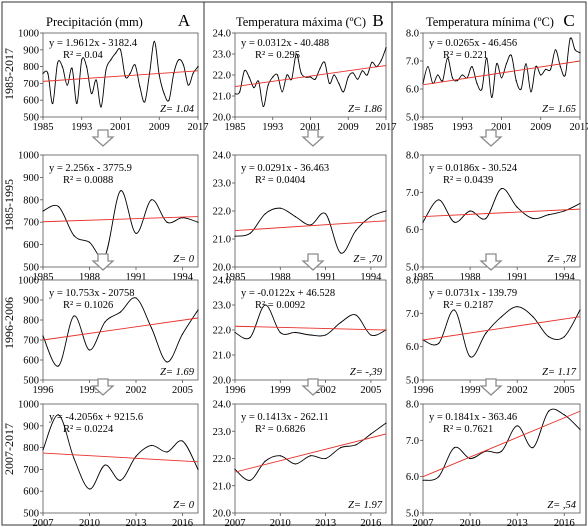  Describe the element at coordinates (517, 522) in the screenshot. I see `x-tick-label: 2013` at that location.